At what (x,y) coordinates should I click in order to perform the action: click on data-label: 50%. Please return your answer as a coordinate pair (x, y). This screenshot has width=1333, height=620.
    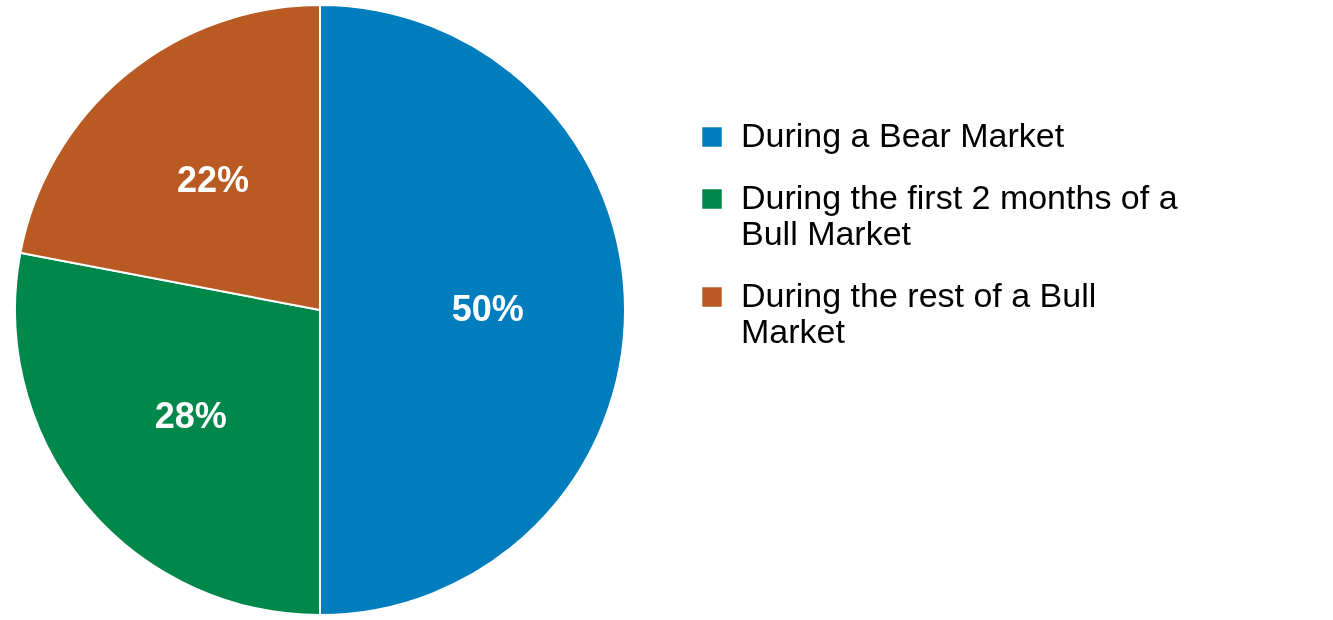
    Looking at the image, I should click on (487, 308).